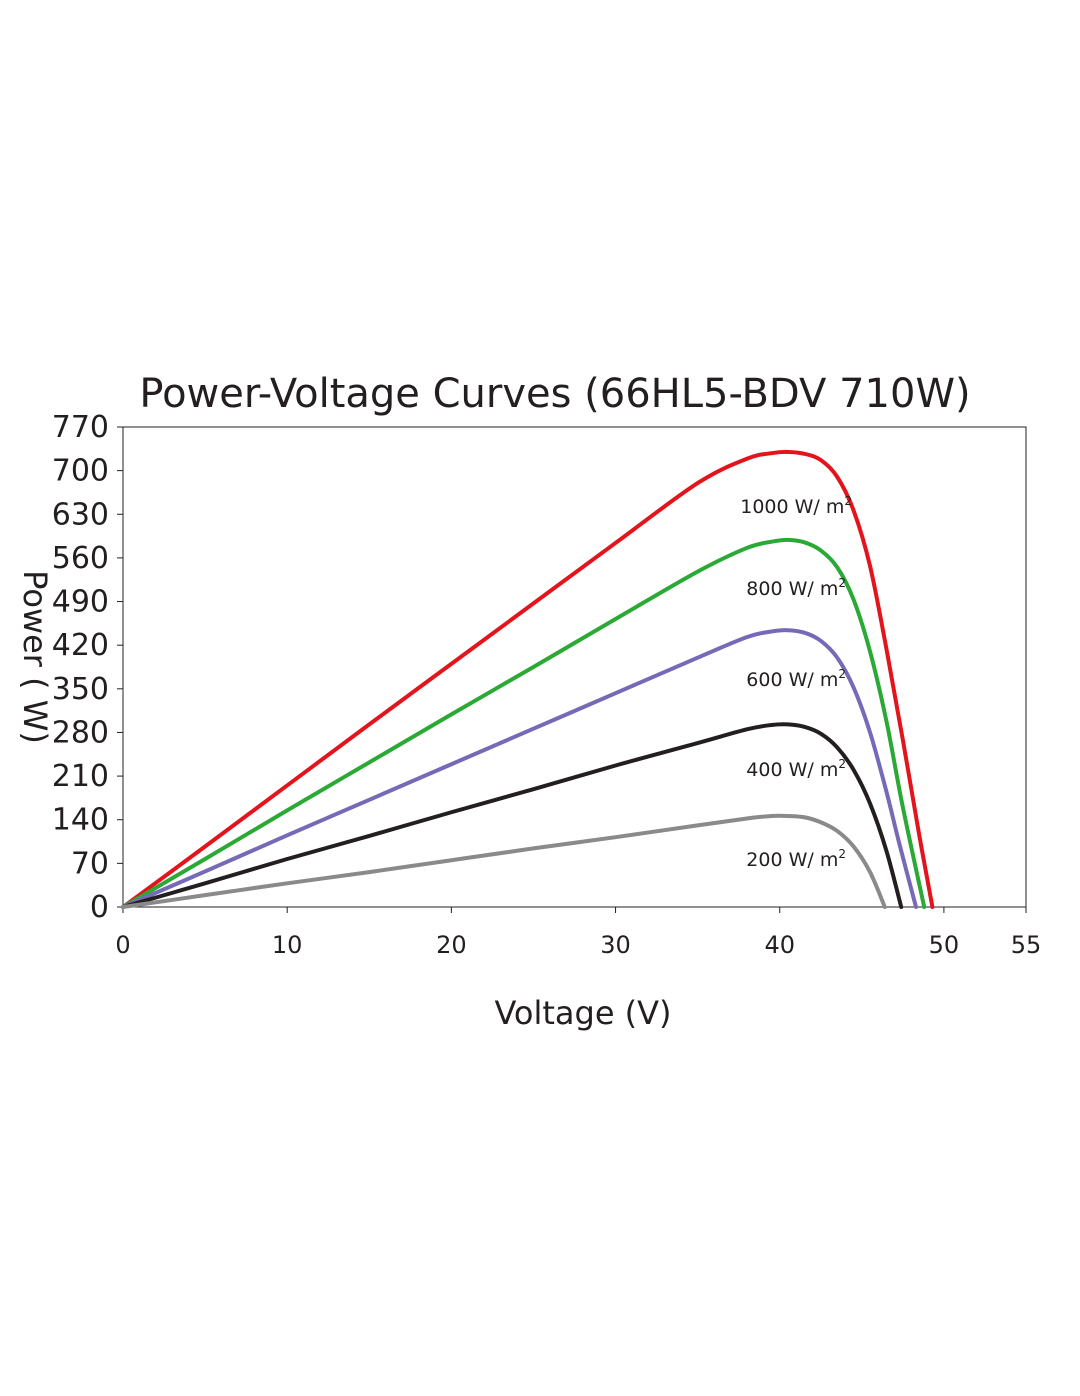  What do you see at coordinates (792, 589) in the screenshot?
I see `series-label-text: 800 W/ m` at bounding box center [792, 589].